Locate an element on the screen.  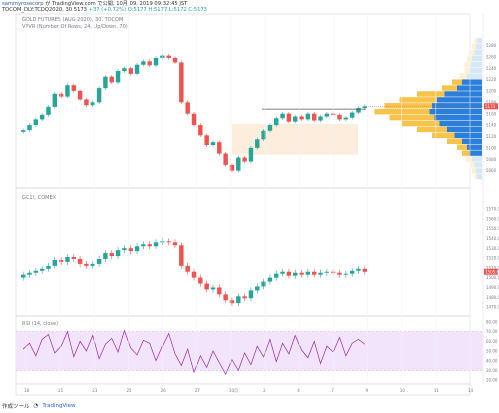
footer-brand: TradingView is located at coordinates (59, 406).